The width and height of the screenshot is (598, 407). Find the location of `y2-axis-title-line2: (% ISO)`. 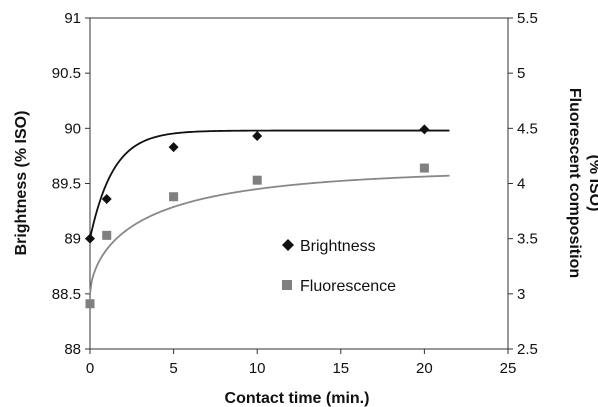

y2-axis-title-line2: (% ISO) is located at coordinates (592, 183).